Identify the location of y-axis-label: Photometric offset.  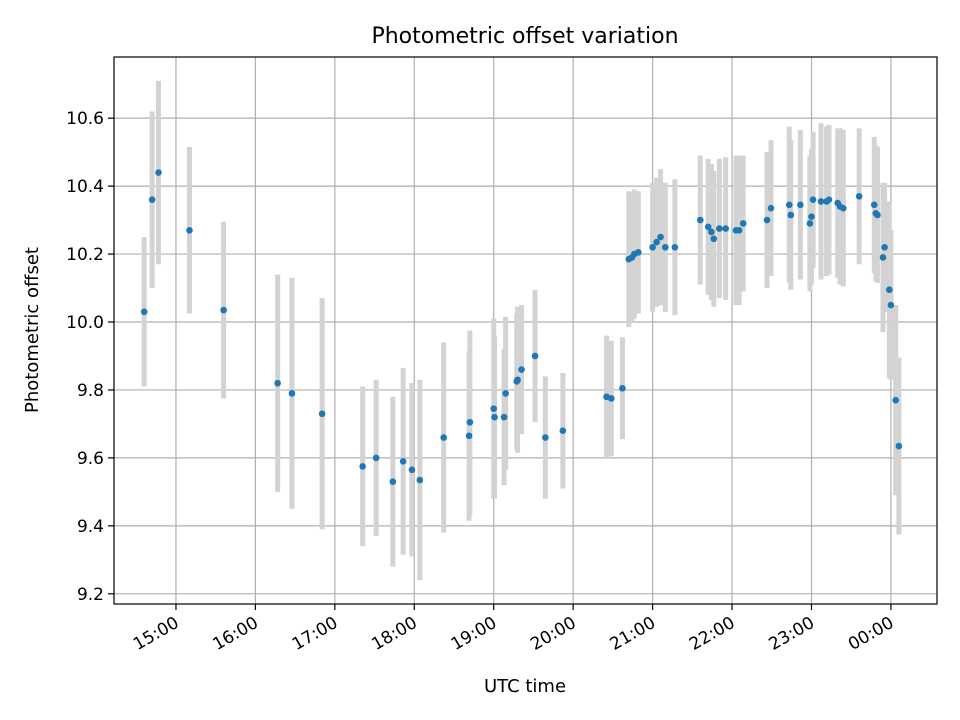
(32, 330).